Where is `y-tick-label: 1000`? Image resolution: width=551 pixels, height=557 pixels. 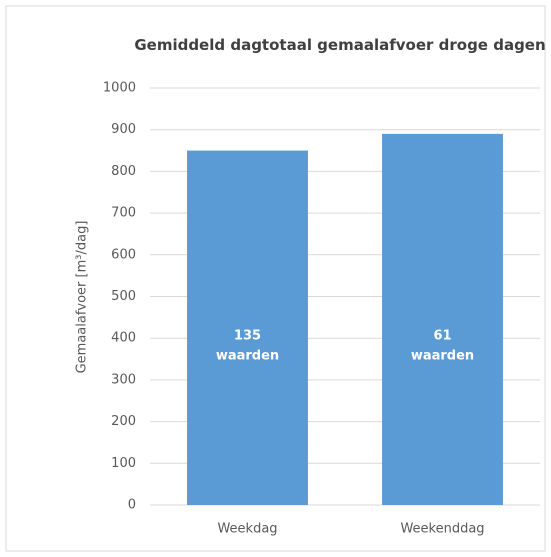 y-tick-label: 1000 is located at coordinates (119, 88).